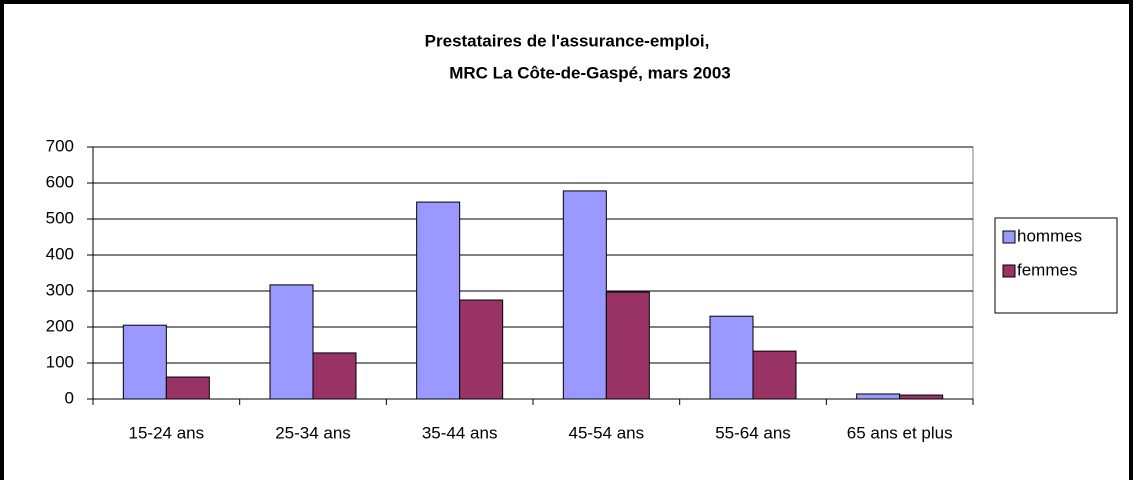 The image size is (1135, 480). What do you see at coordinates (60, 325) in the screenshot?
I see `y-tick-label: 200` at bounding box center [60, 325].